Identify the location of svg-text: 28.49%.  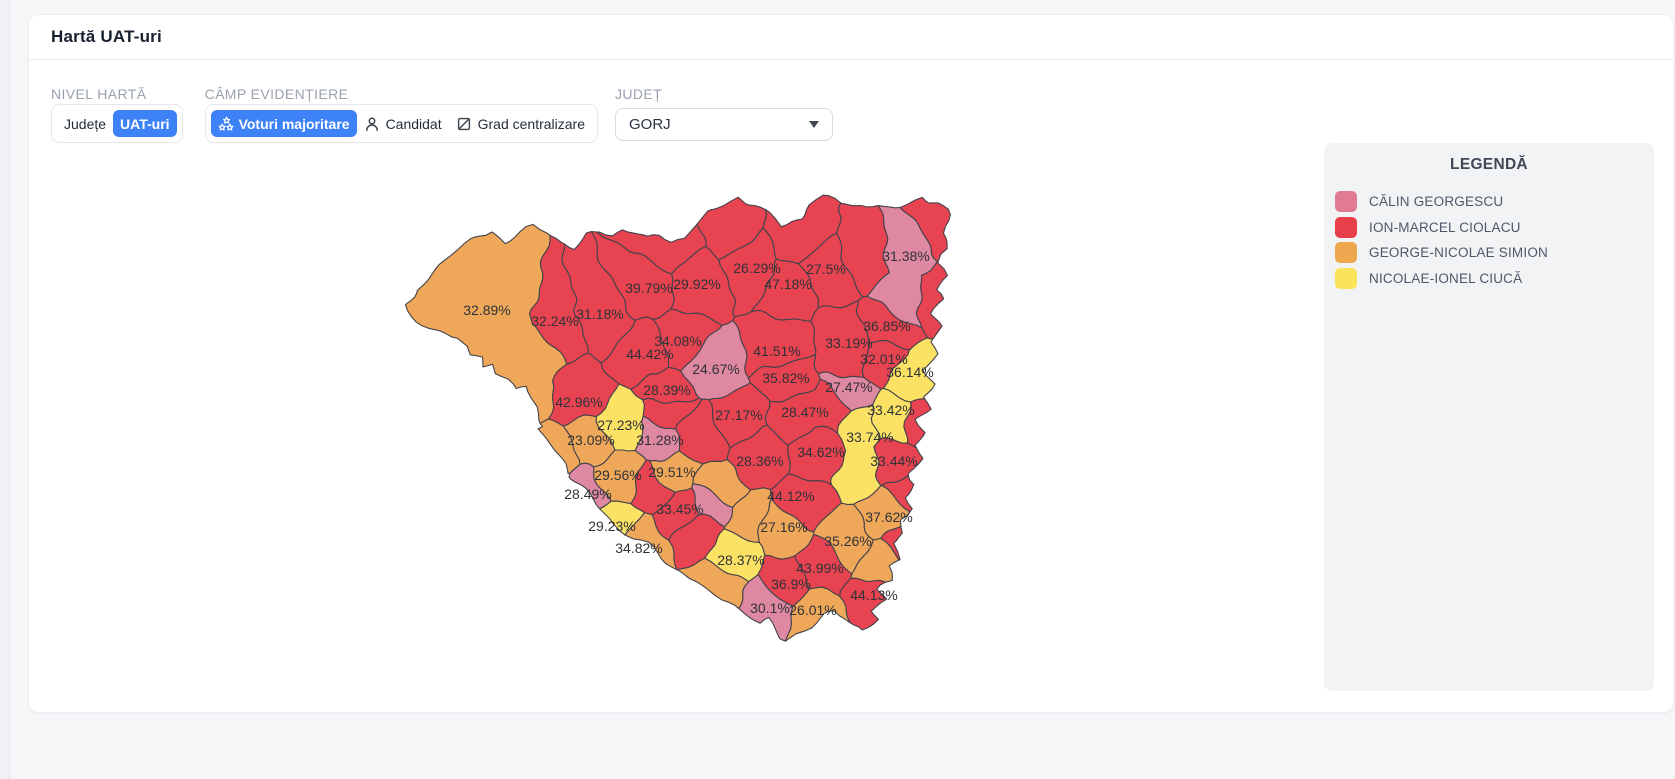
(587, 494).